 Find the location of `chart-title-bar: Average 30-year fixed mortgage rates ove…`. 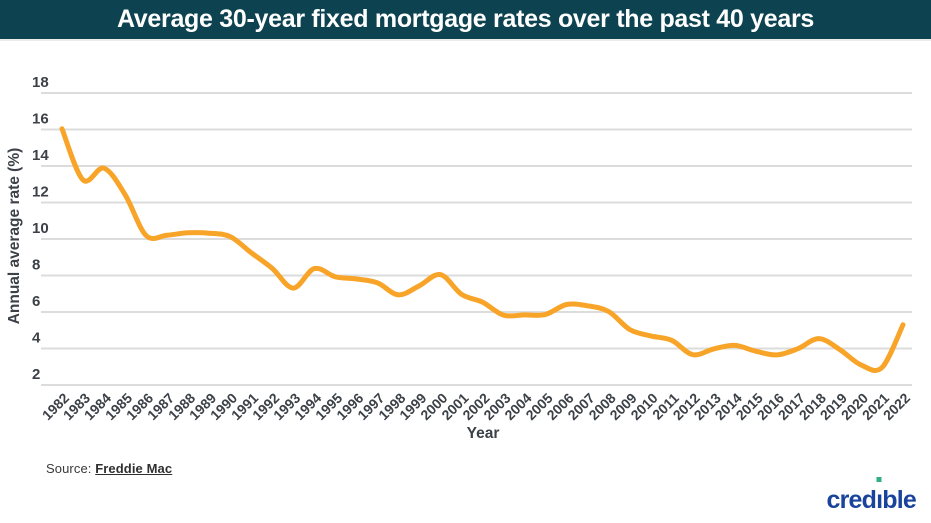

chart-title-bar: Average 30-year fixed mortgage rates ove… is located at coordinates (465, 20).